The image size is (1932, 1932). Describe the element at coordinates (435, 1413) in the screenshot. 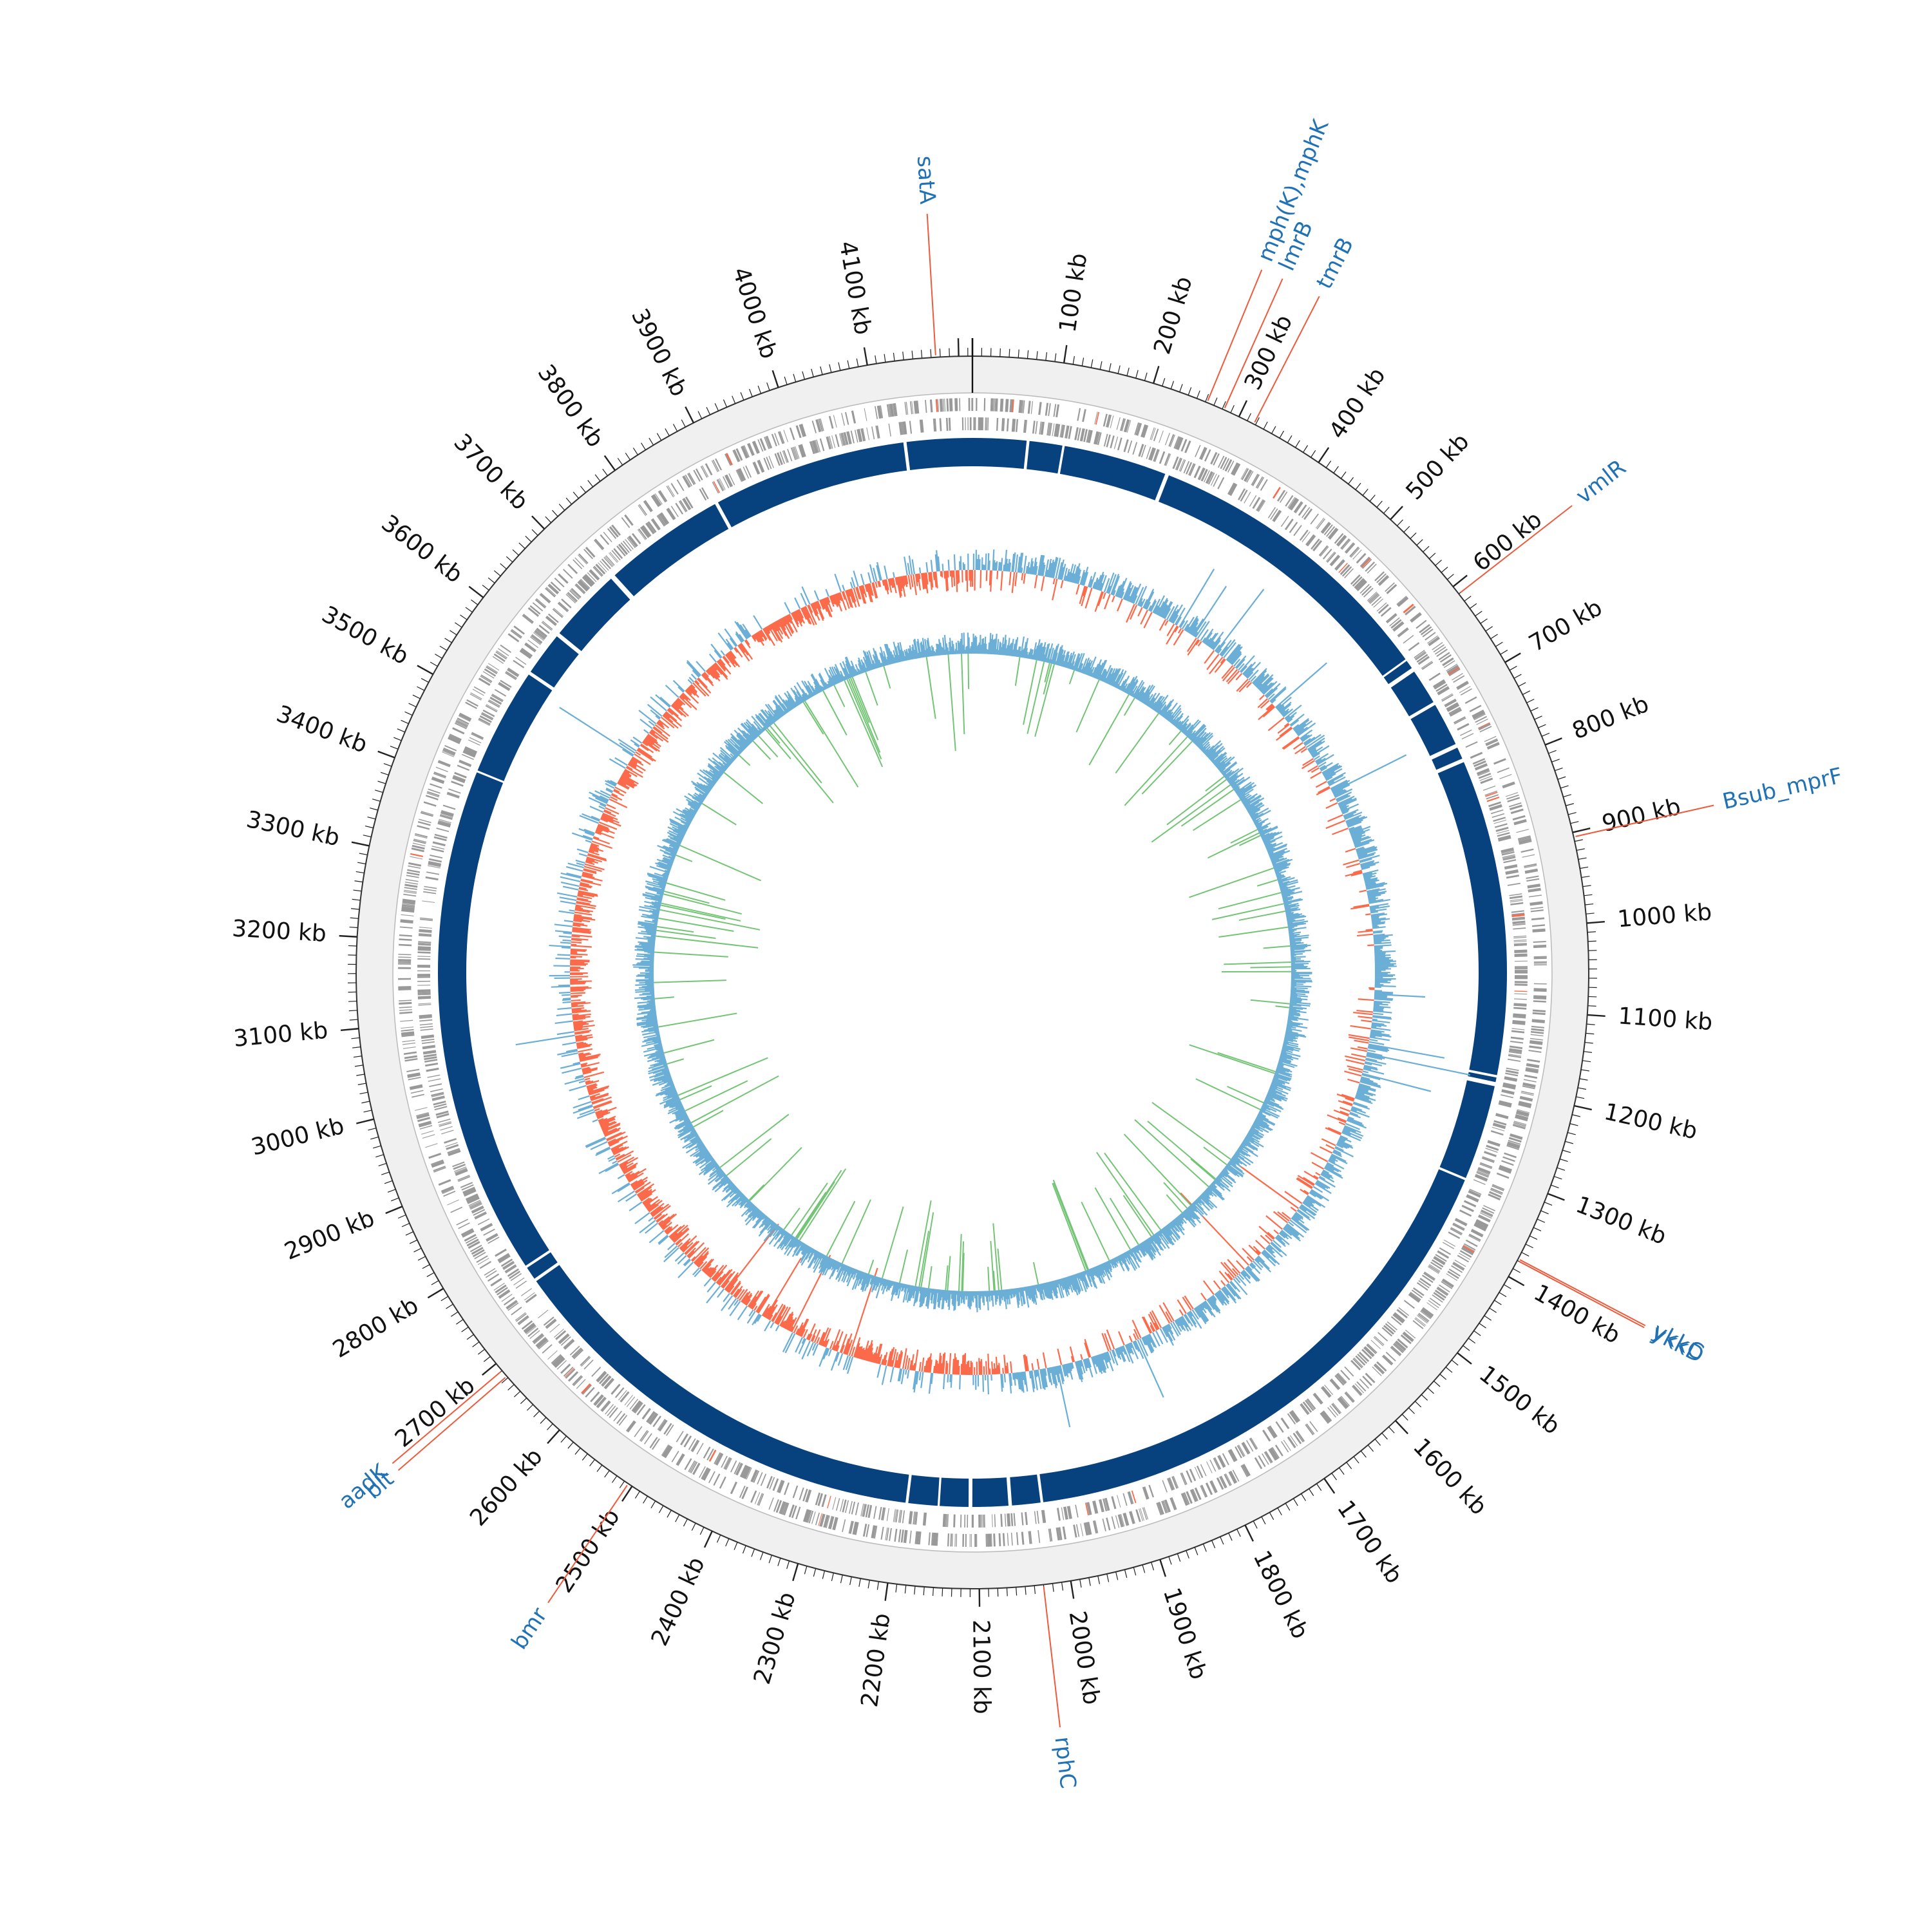

I see `tick-label: 2700 kb` at that location.